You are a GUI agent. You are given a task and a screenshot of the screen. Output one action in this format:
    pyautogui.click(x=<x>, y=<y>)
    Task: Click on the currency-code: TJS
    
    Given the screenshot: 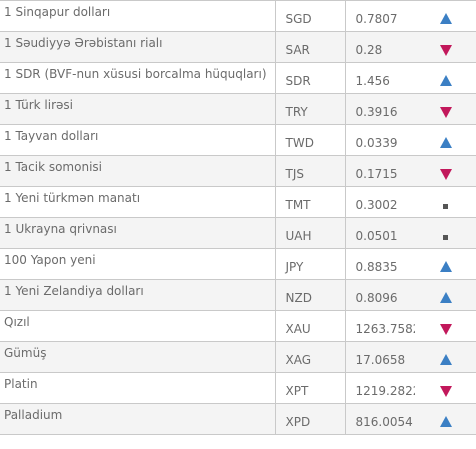 What is the action you would take?
    pyautogui.click(x=310, y=171)
    